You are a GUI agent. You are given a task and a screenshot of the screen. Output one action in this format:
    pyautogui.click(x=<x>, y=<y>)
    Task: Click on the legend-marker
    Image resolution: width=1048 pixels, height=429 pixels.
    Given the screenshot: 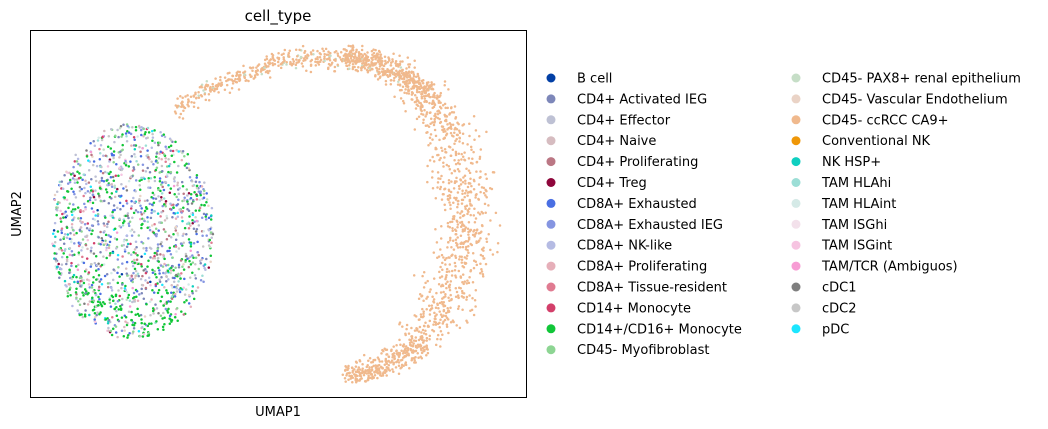 What is the action you would take?
    pyautogui.click(x=551, y=224)
    